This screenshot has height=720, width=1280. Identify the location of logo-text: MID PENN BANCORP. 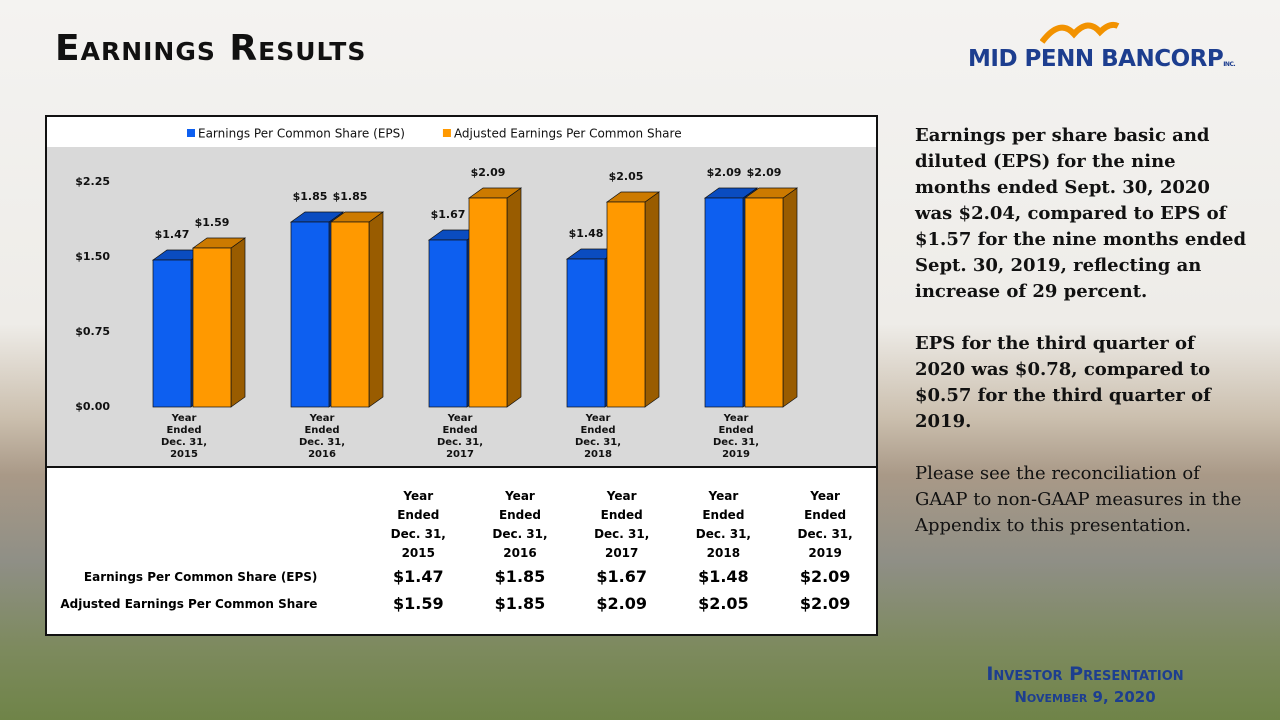
(1096, 59).